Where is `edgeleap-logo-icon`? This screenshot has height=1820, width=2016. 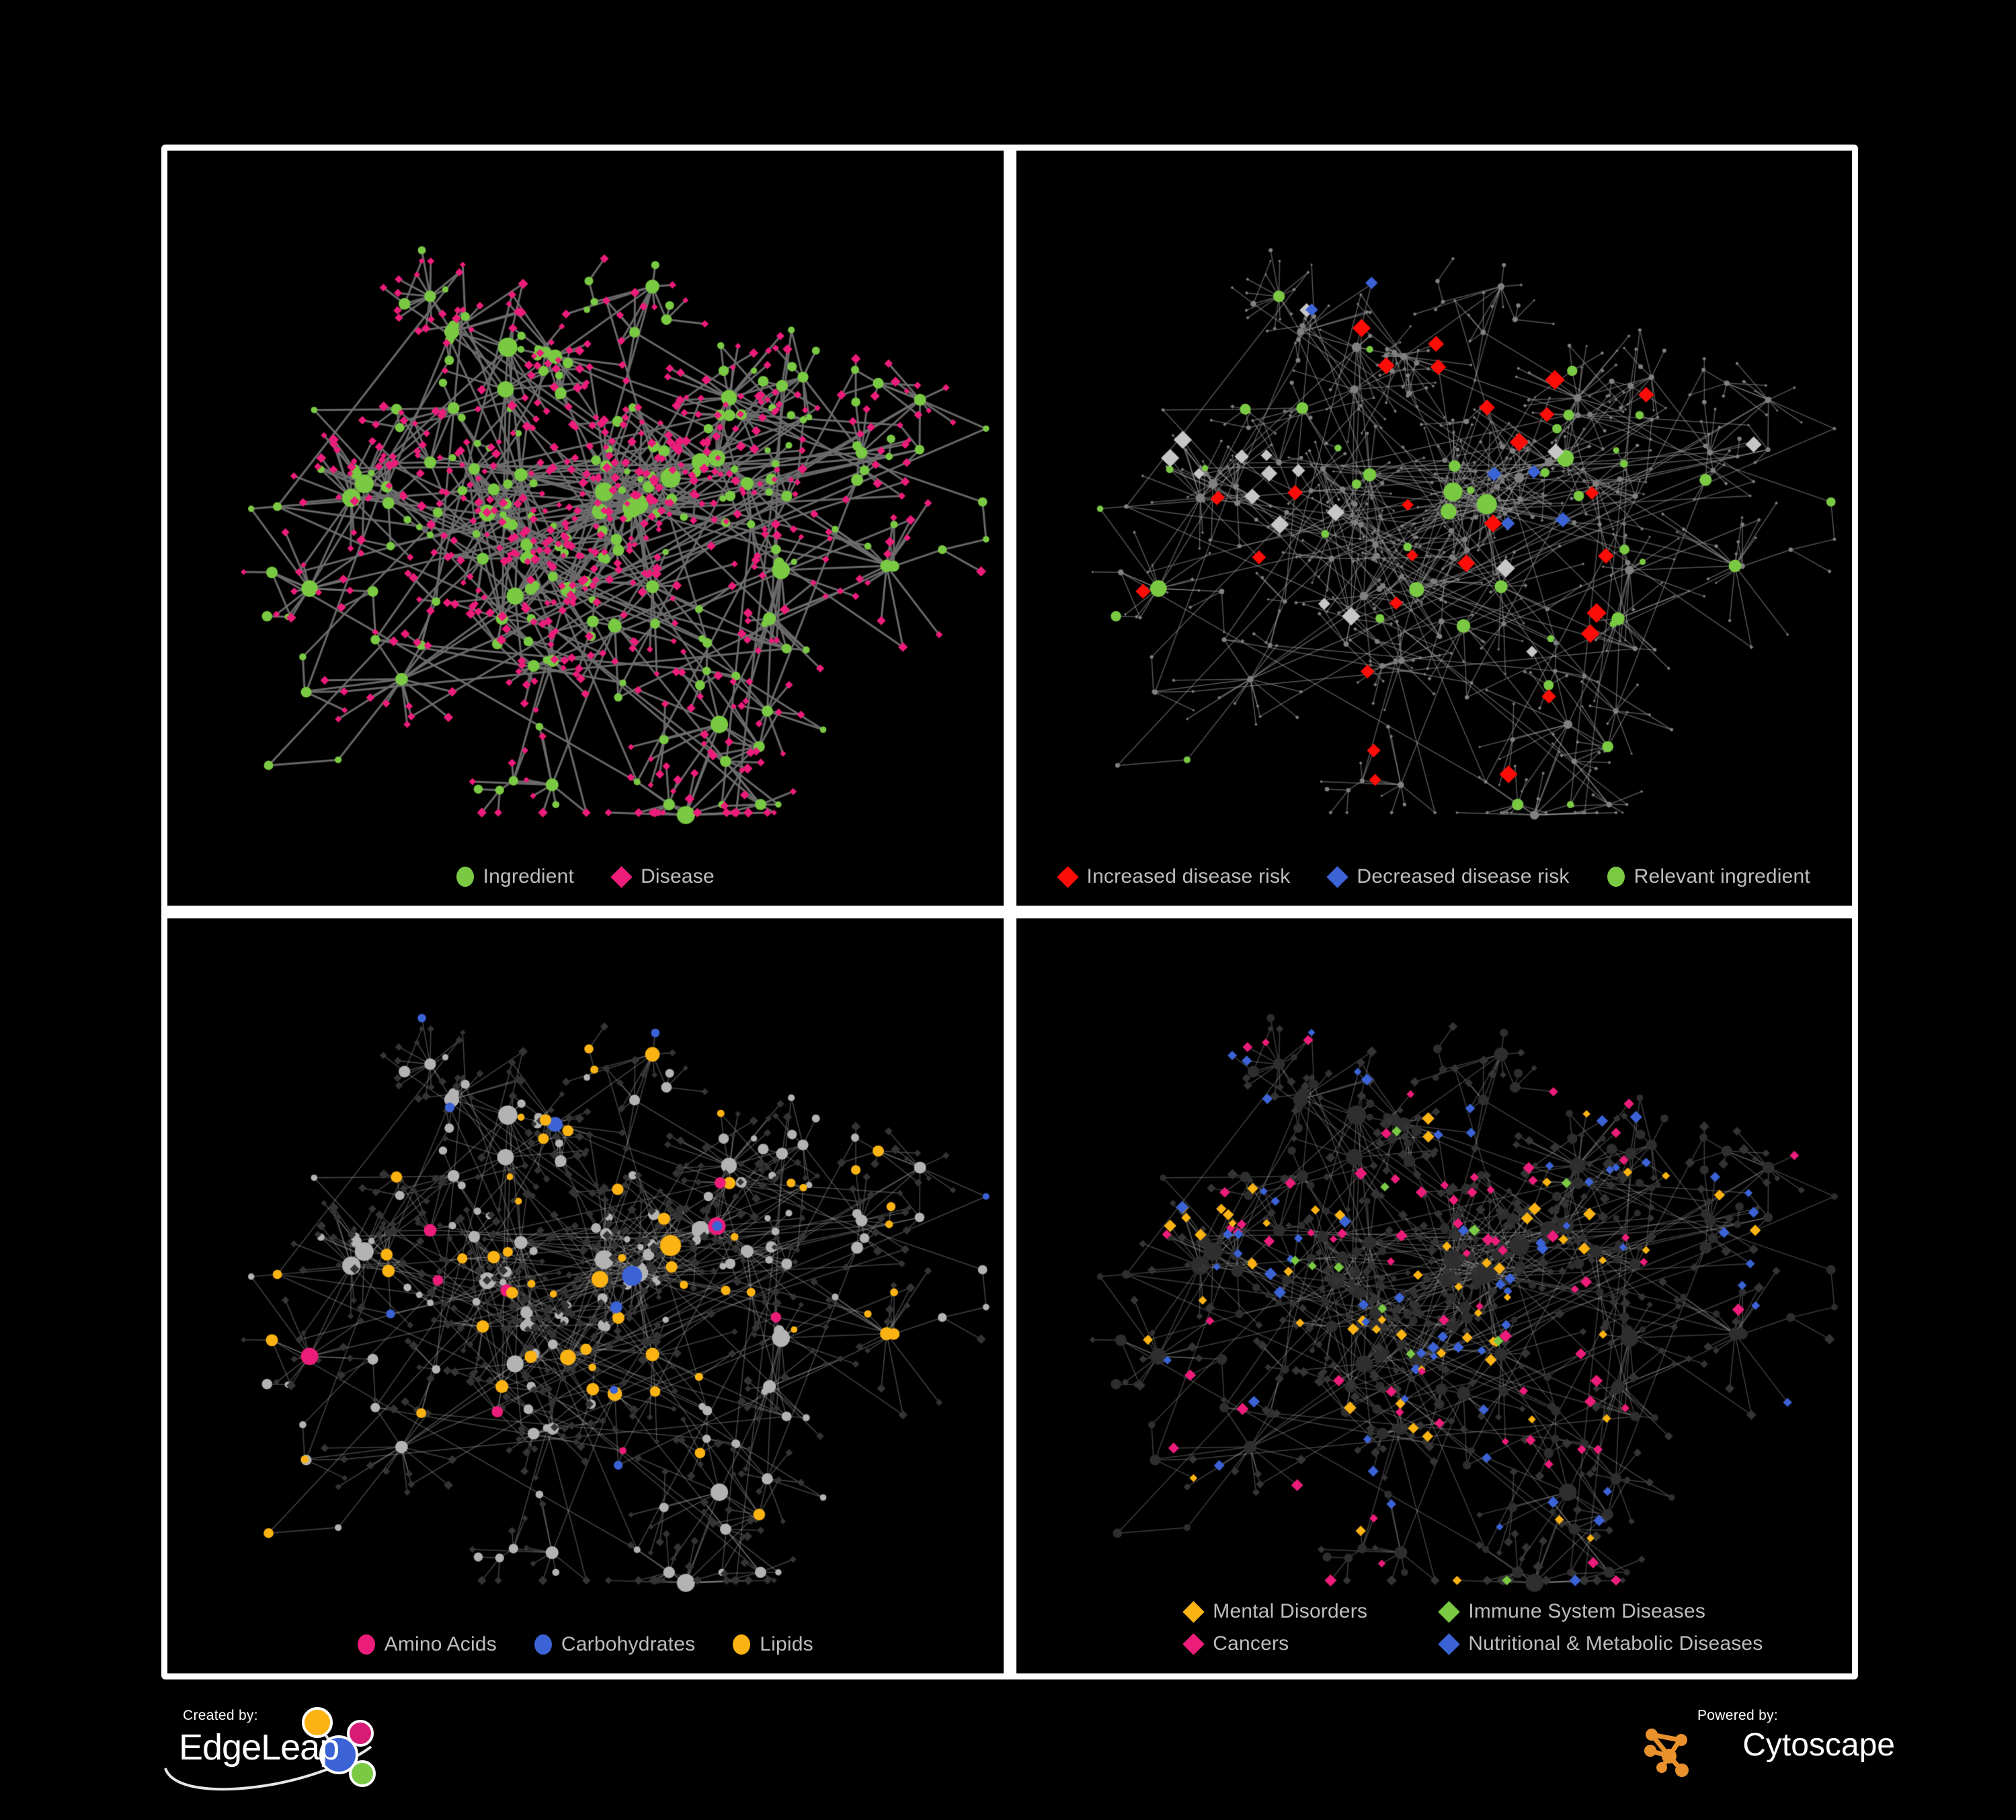 edgeleap-logo-icon is located at coordinates (270, 1749).